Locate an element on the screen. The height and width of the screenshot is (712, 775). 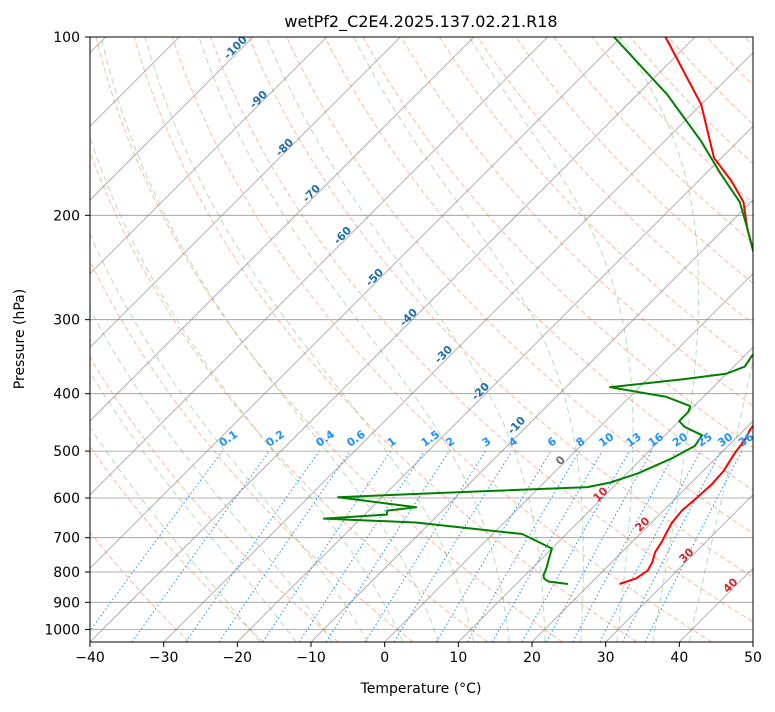
x-tick-label: −20 is located at coordinates (238, 658).